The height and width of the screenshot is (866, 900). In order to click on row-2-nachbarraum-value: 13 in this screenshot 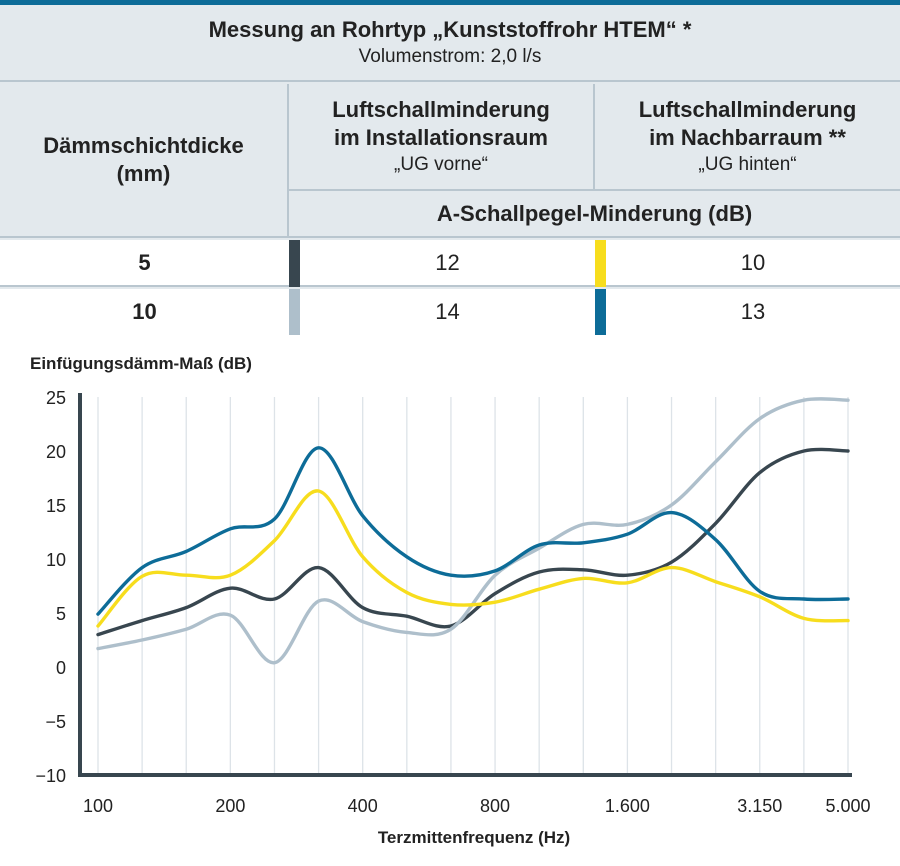, I will do `click(753, 311)`.